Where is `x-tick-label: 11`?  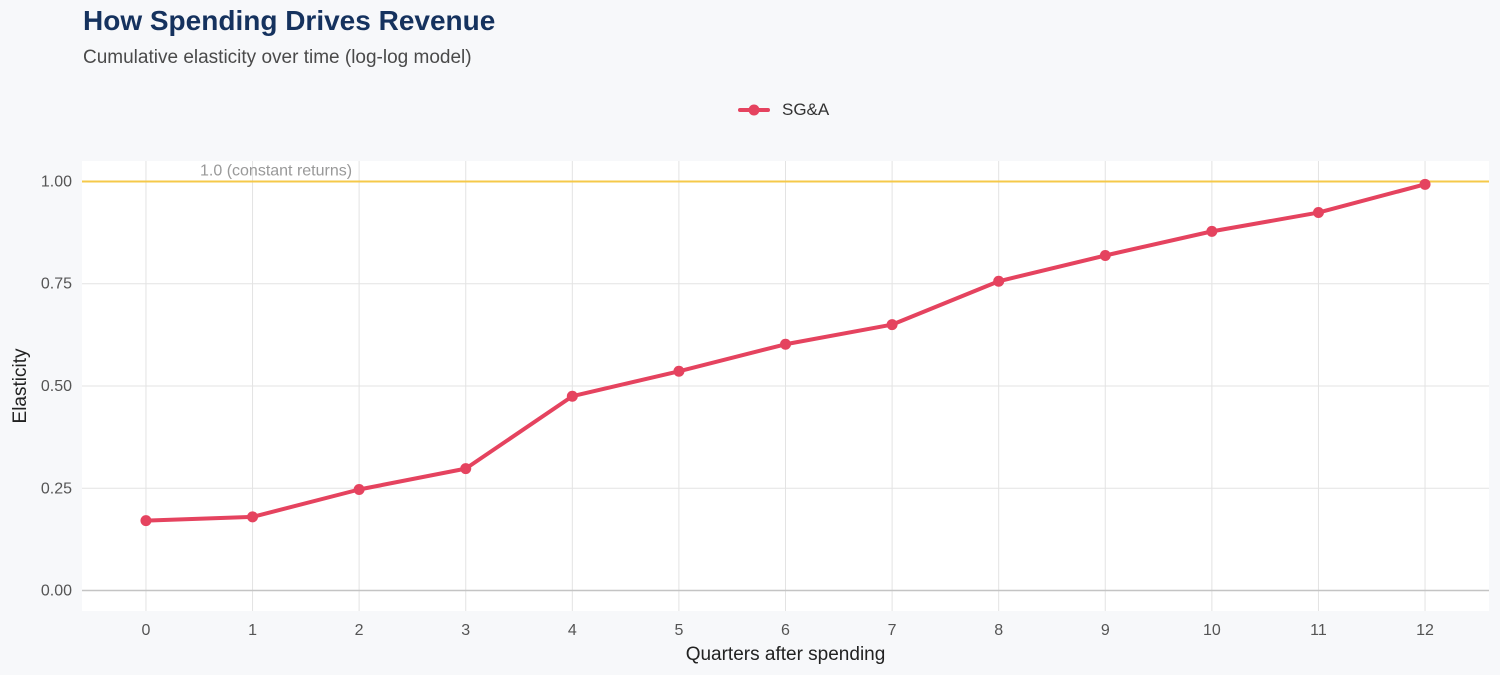 x-tick-label: 11 is located at coordinates (1318, 630).